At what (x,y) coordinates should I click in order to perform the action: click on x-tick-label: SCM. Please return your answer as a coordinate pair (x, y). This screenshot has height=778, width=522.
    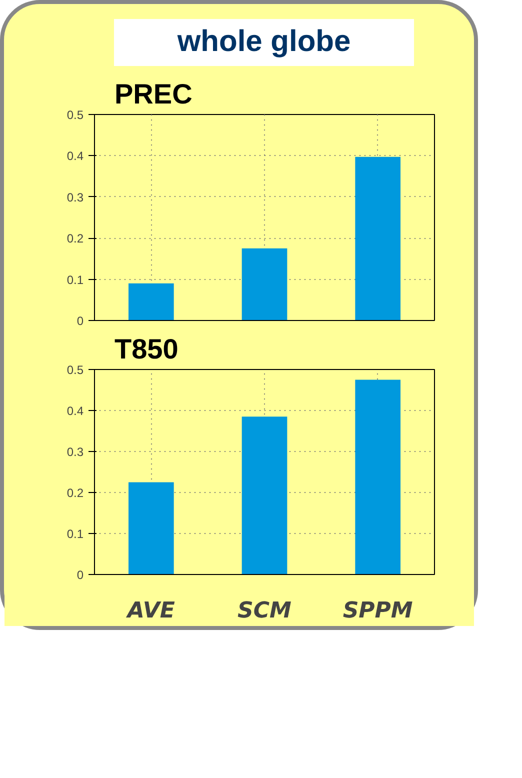
    Looking at the image, I should click on (265, 611).